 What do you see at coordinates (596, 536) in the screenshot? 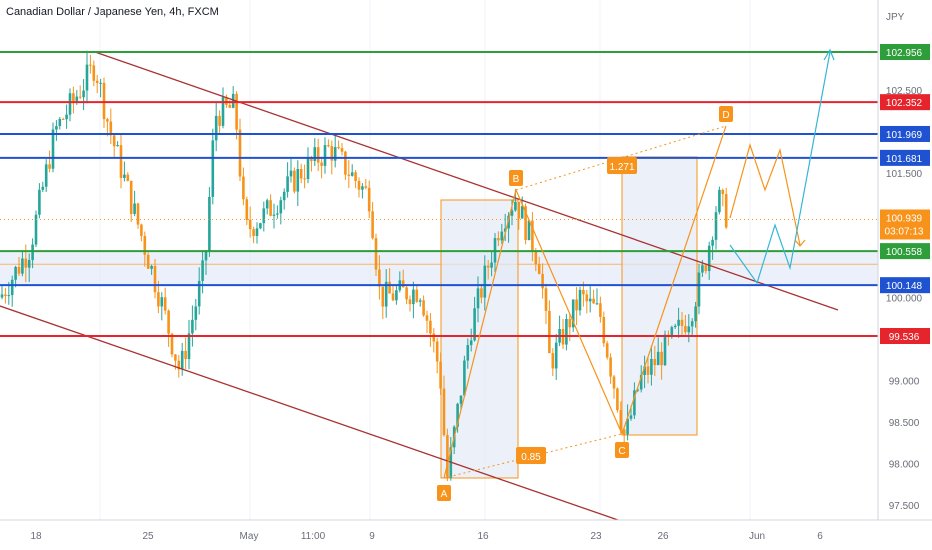
I see `time-tick-label: 23` at bounding box center [596, 536].